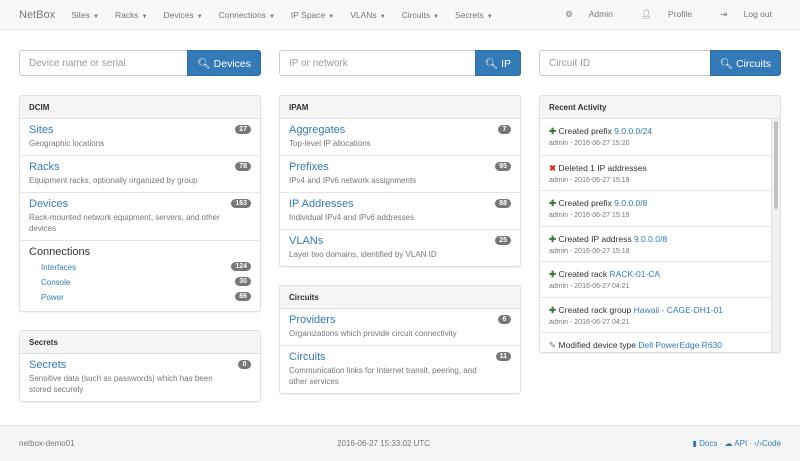 The height and width of the screenshot is (461, 800). What do you see at coordinates (589, 215) in the screenshot?
I see `activity-meta: admin - 2016-06-27 15:19` at bounding box center [589, 215].